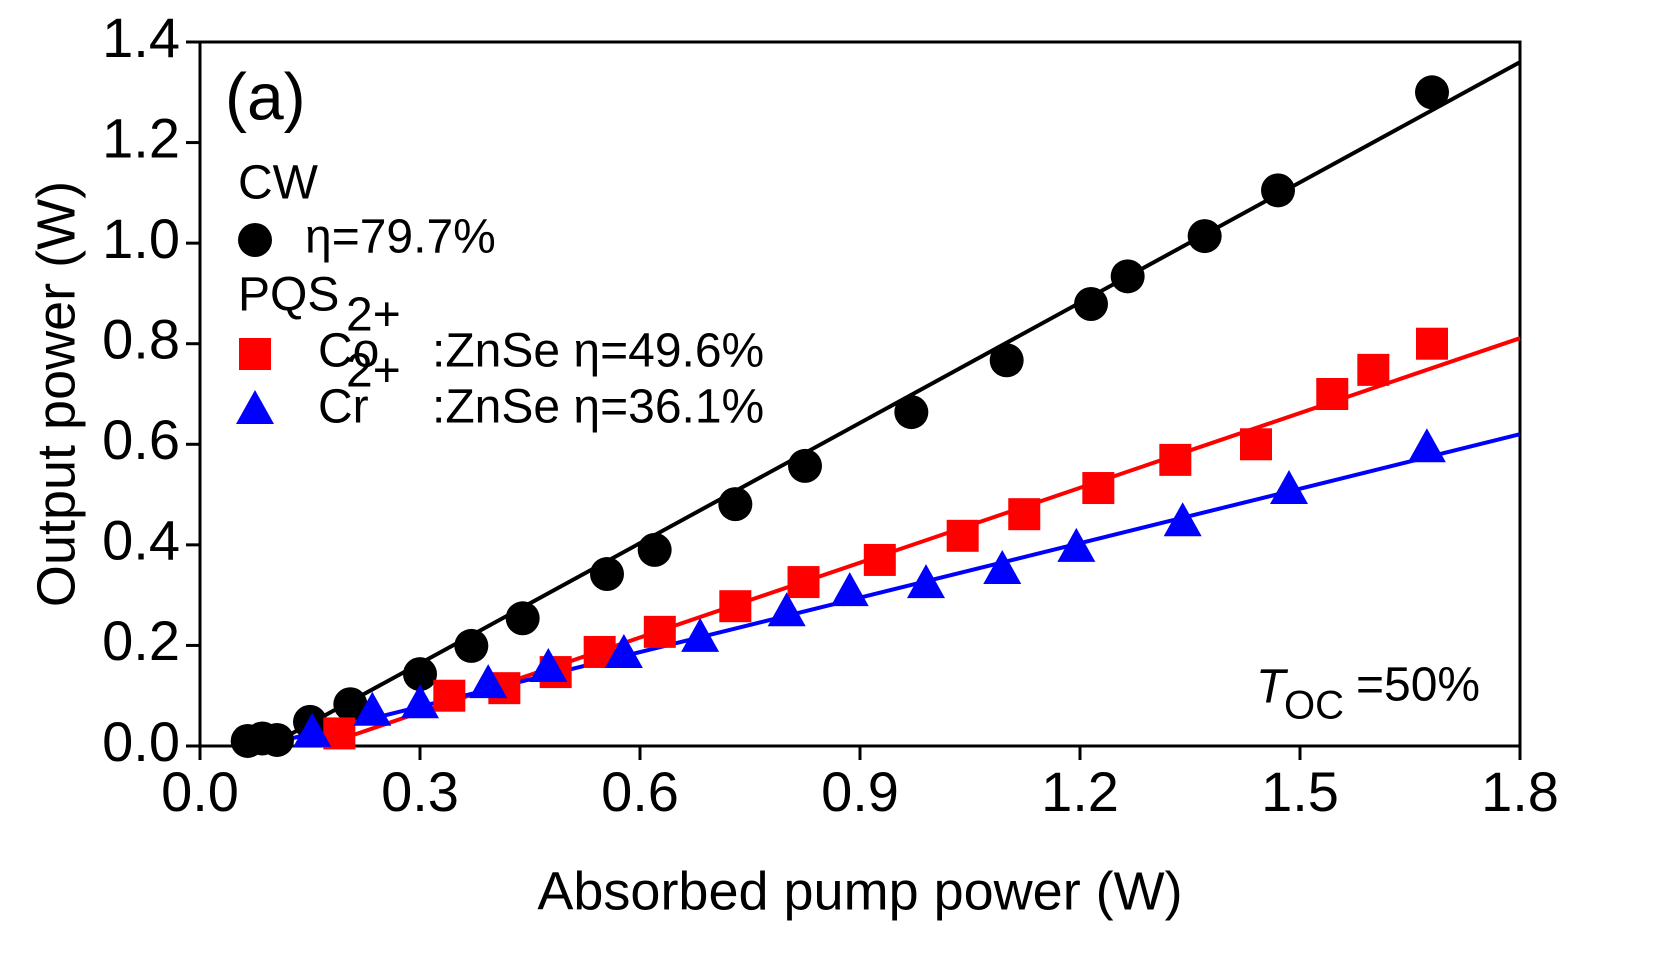 The image size is (1675, 954). What do you see at coordinates (141, 640) in the screenshot?
I see `y-tick-label: 0.2` at bounding box center [141, 640].